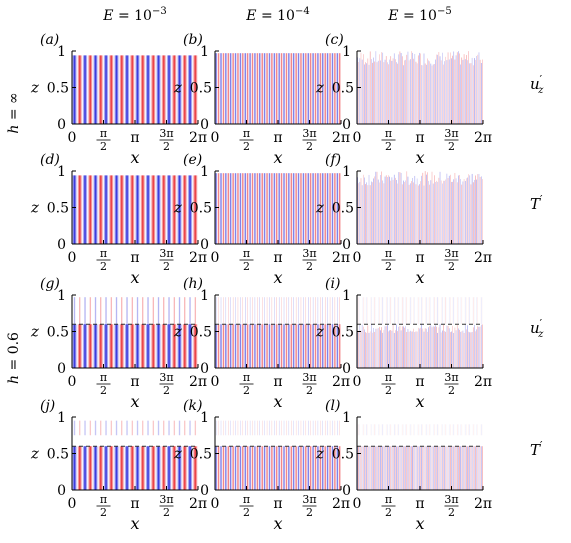 This screenshot has width=571, height=543. Describe the element at coordinates (341, 258) in the screenshot. I see `x-tick-label: 2π` at that location.